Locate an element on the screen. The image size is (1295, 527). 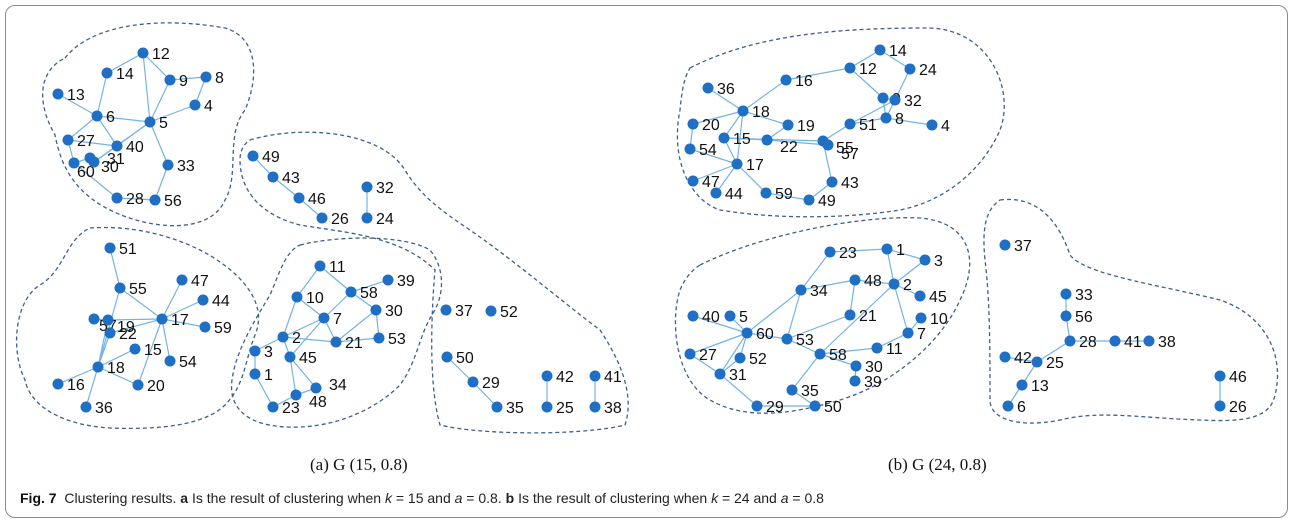
node-label-b1: 1 is located at coordinates (900, 250).